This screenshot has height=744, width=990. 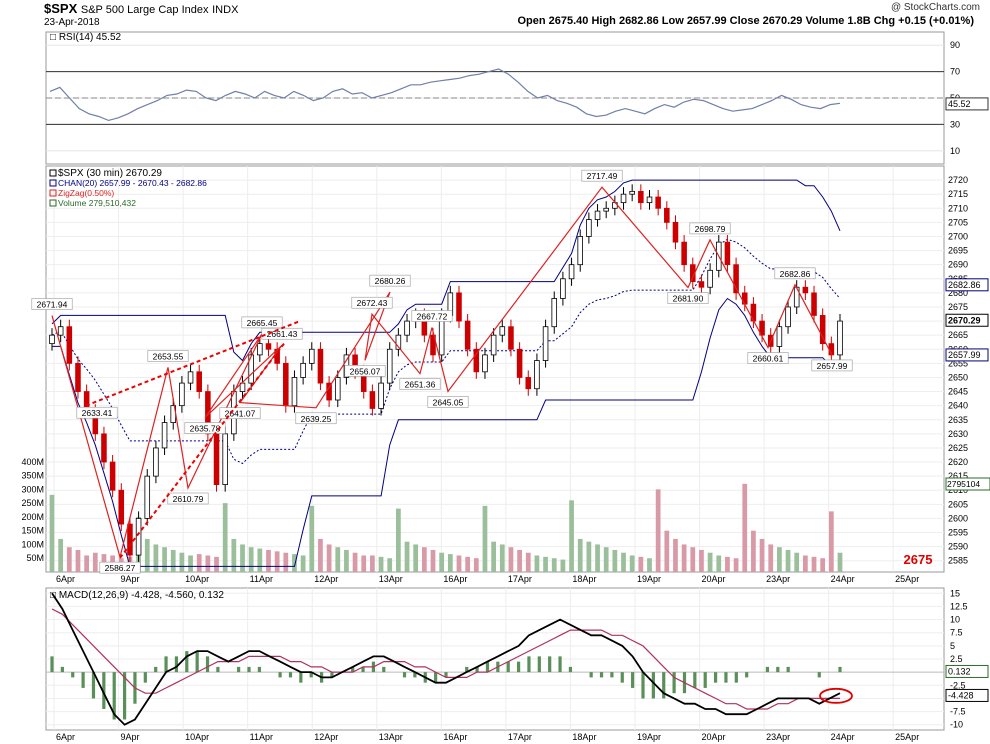 I want to click on macd-x-tick-label: 12Apr, so click(x=326, y=737).